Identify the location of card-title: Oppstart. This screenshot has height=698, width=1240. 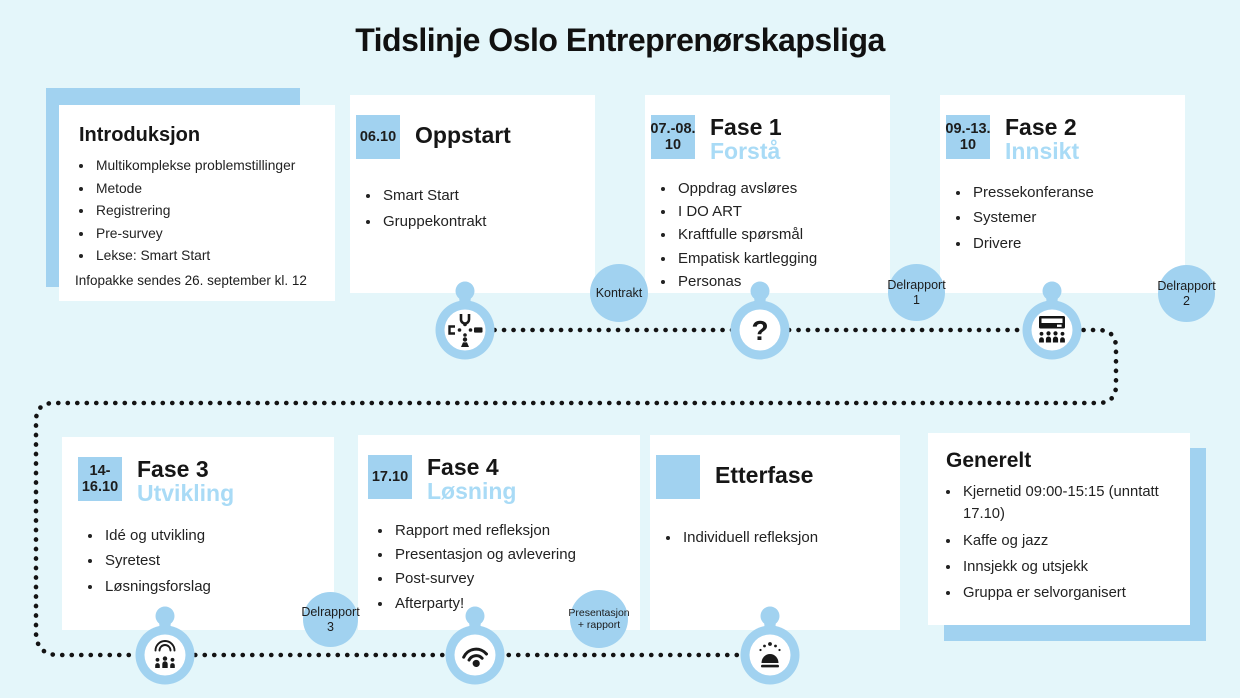
(463, 135).